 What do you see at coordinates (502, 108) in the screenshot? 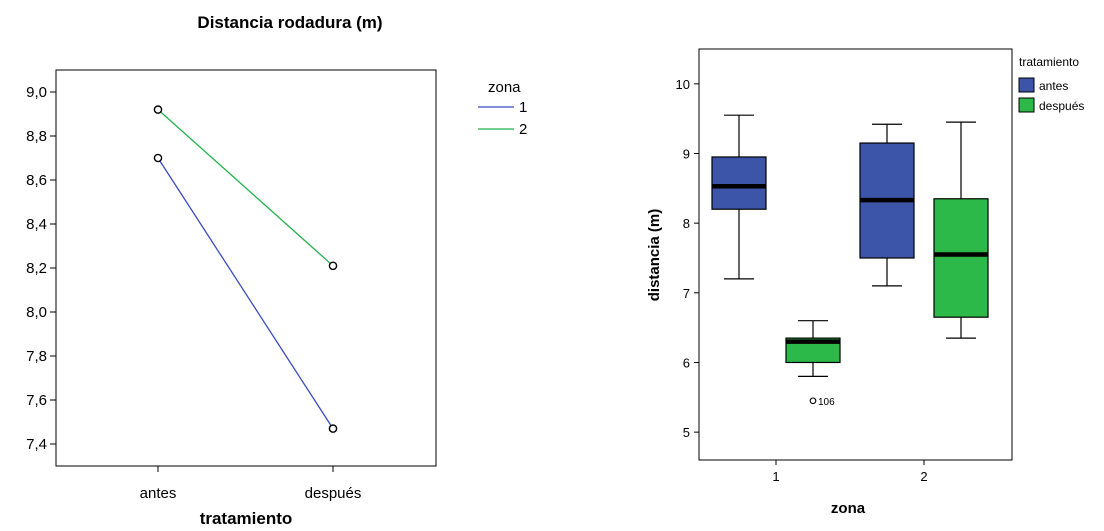
I see `profile-legend: zona 1 2` at bounding box center [502, 108].